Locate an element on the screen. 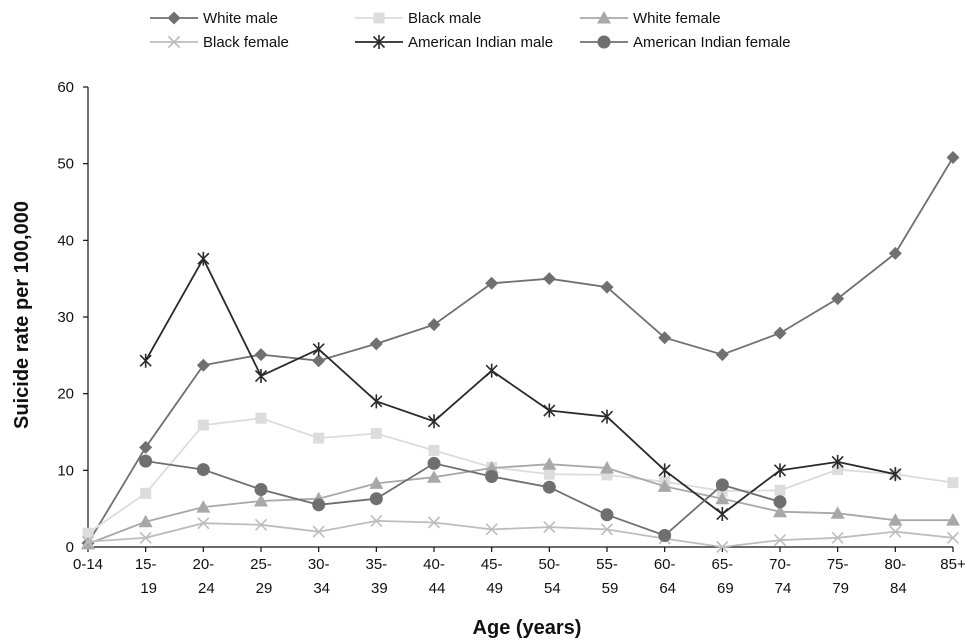 The width and height of the screenshot is (968, 644). legend-item-black-male: Black male is located at coordinates (418, 18).